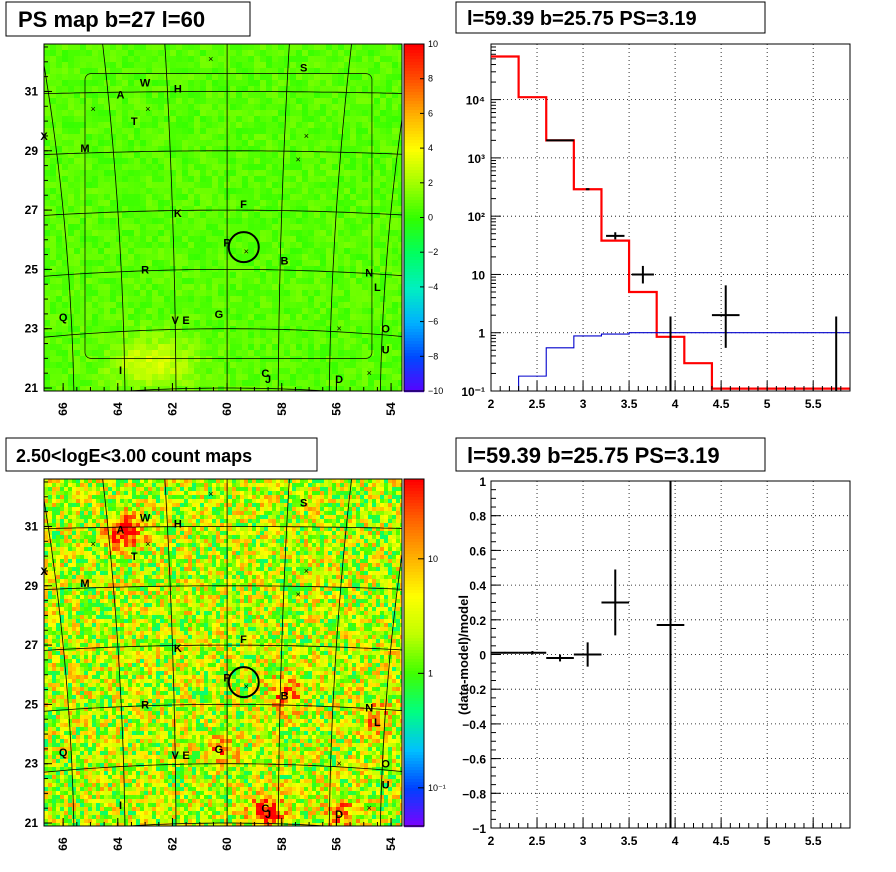 This screenshot has height=872, width=896. What do you see at coordinates (433, 252) in the screenshot?
I see `colorbar-tick-label: −2` at bounding box center [433, 252].